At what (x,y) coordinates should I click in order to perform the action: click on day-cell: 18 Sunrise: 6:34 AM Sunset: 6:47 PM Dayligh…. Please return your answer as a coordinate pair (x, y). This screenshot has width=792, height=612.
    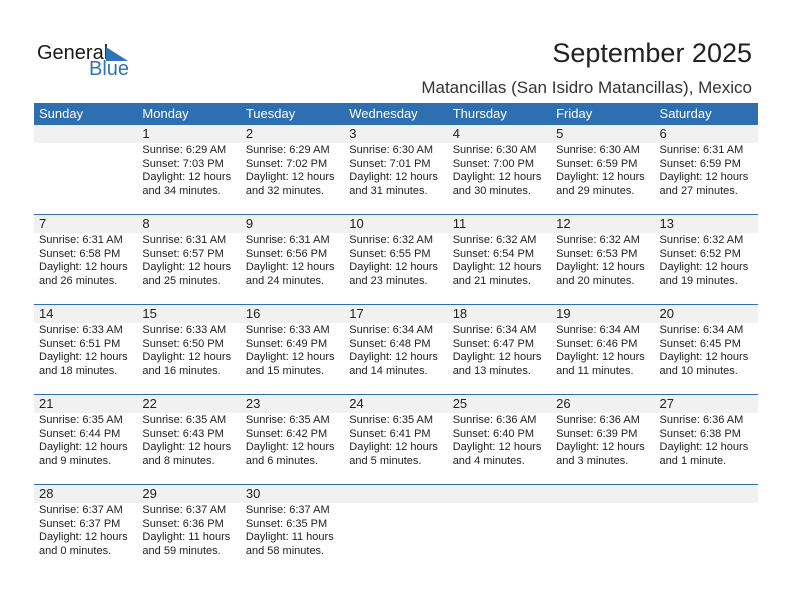
    Looking at the image, I should click on (499, 350).